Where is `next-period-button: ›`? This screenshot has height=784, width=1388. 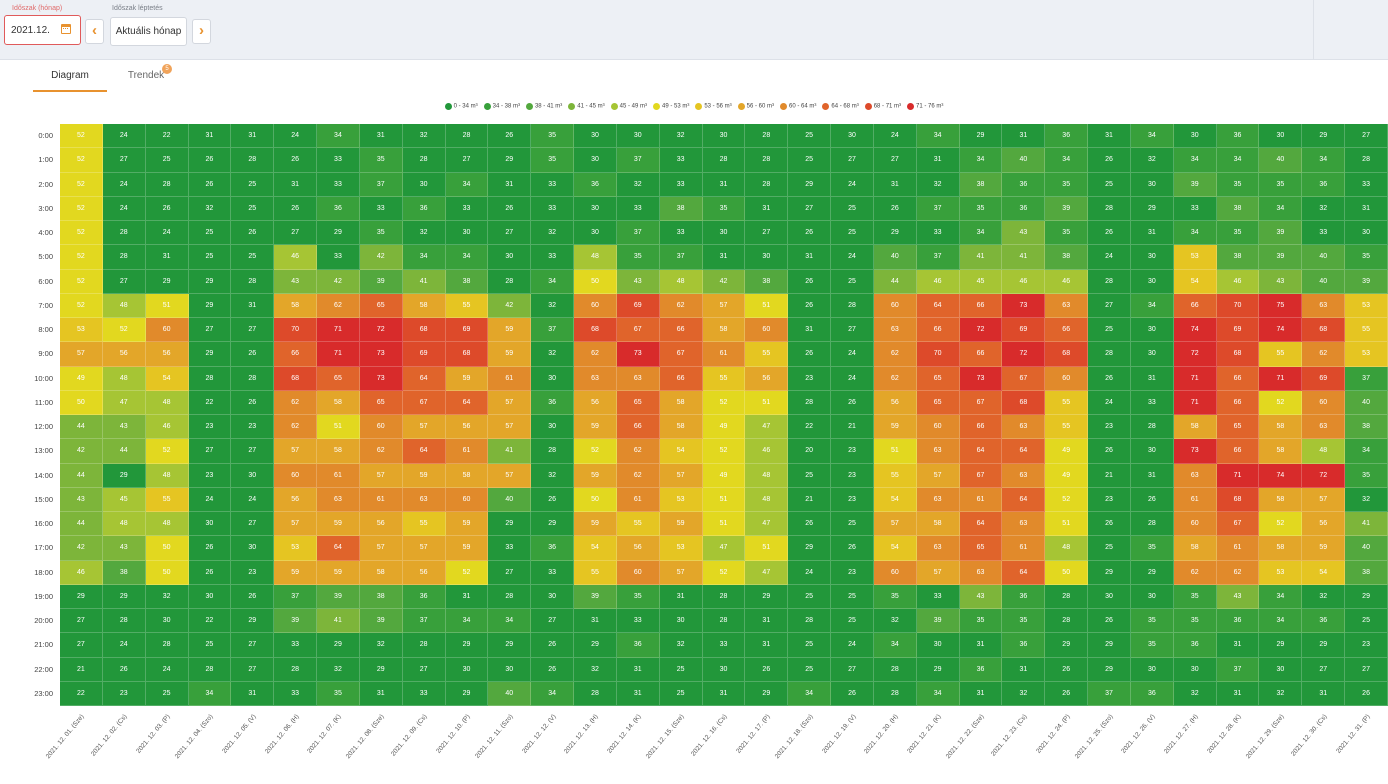
next-period-button: › is located at coordinates (201, 31).